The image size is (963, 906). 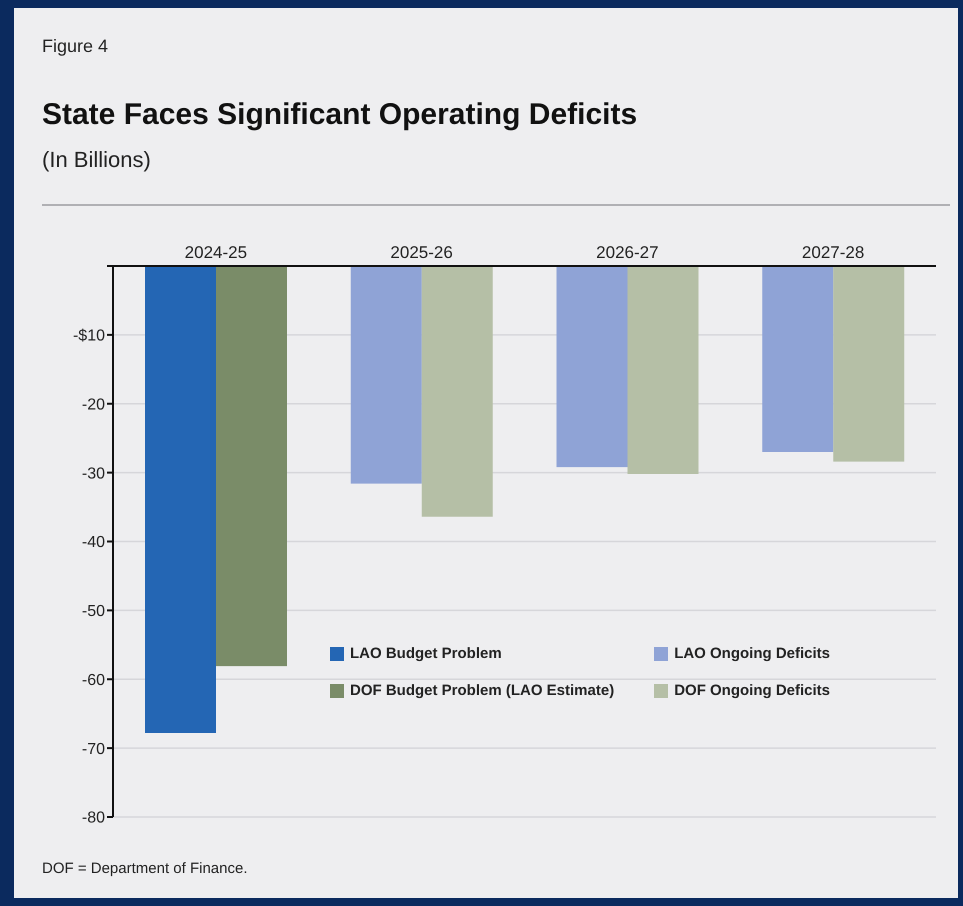 I want to click on legend-label: DOF Budget Problem (LAO Estimate), so click(x=482, y=690).